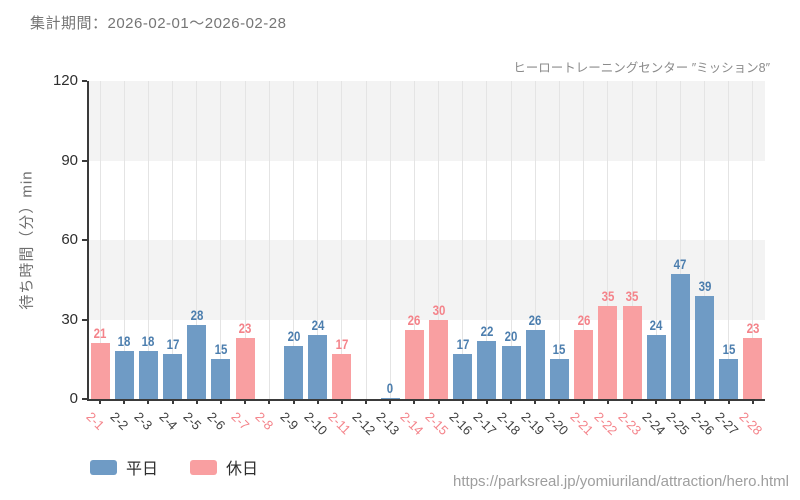  Describe the element at coordinates (680, 265) in the screenshot. I see `bar-value-label: 47` at that location.